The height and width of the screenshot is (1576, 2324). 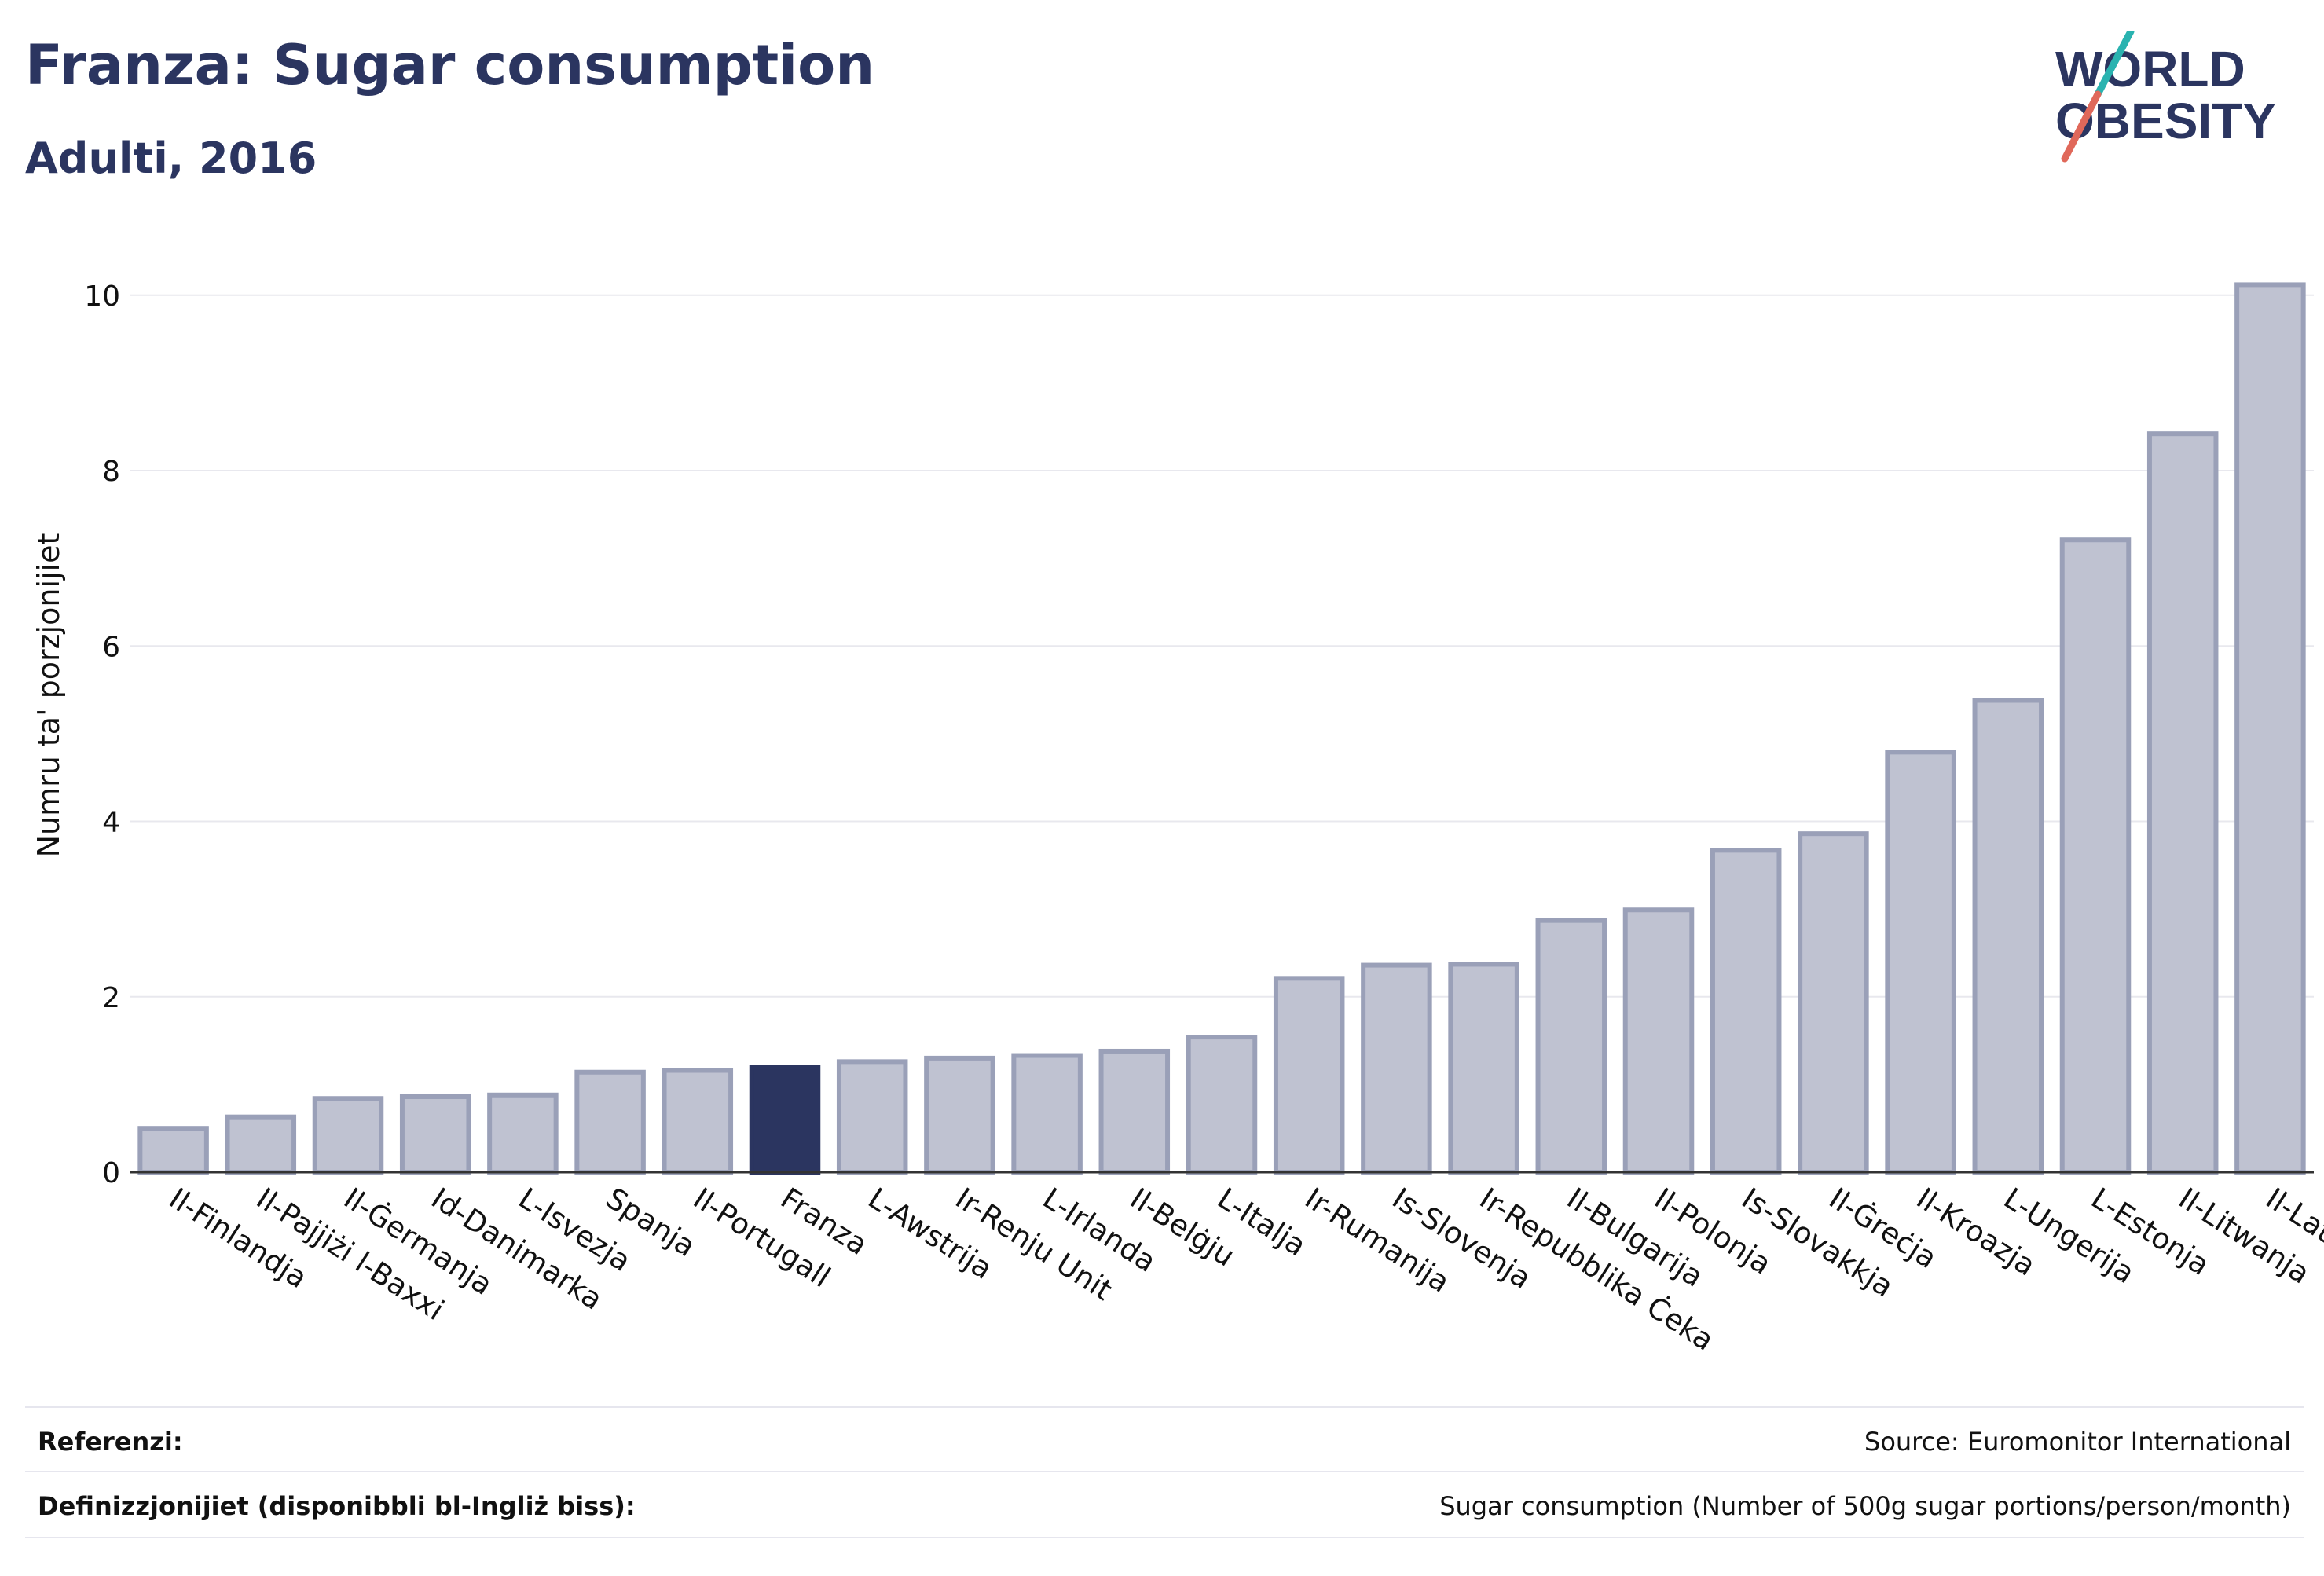 I want to click on bar-ir-rumanija, so click(x=1309, y=1075).